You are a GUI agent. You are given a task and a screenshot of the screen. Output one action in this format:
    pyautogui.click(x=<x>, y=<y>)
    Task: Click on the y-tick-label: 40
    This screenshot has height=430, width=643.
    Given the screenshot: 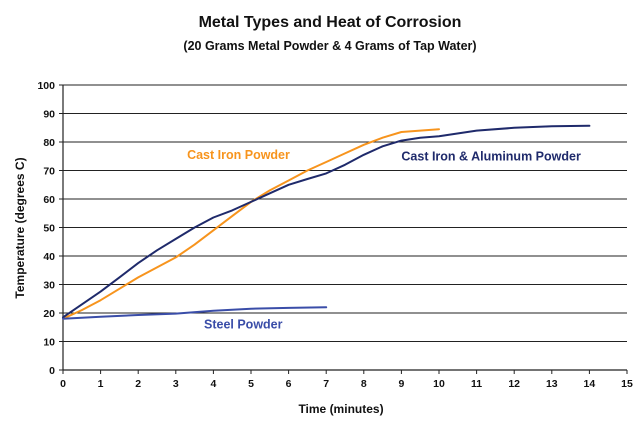 What is the action you would take?
    pyautogui.click(x=49, y=257)
    